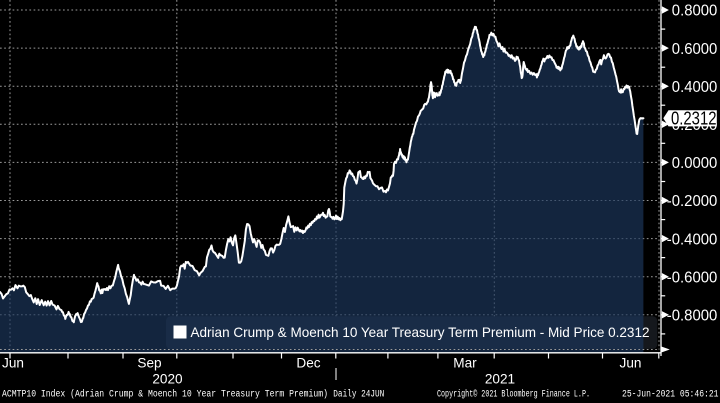 Image resolution: width=720 pixels, height=403 pixels. What do you see at coordinates (692, 316) in the screenshot?
I see `svg-text: -0.8000` at bounding box center [692, 316].